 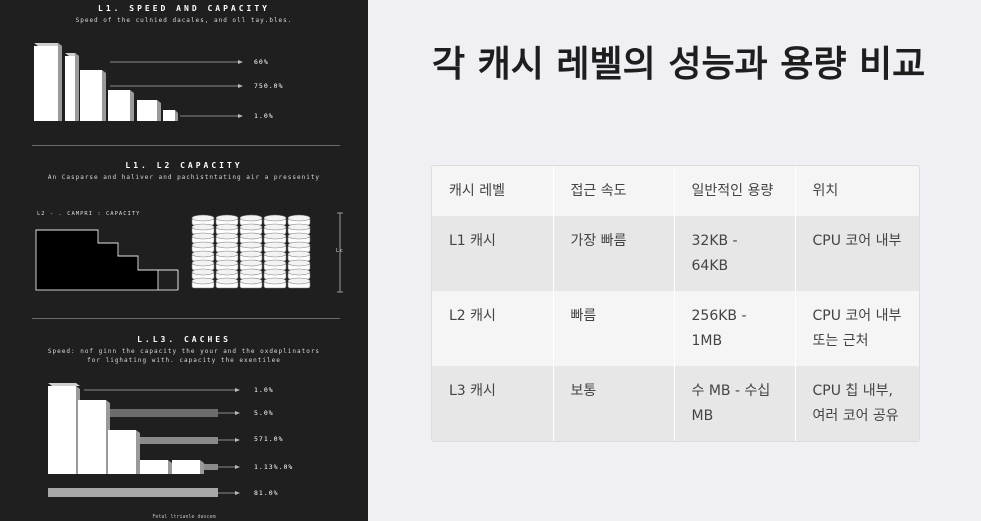 What do you see at coordinates (493, 191) in the screenshot?
I see `header-cache-level: 캐시 레벨` at bounding box center [493, 191].